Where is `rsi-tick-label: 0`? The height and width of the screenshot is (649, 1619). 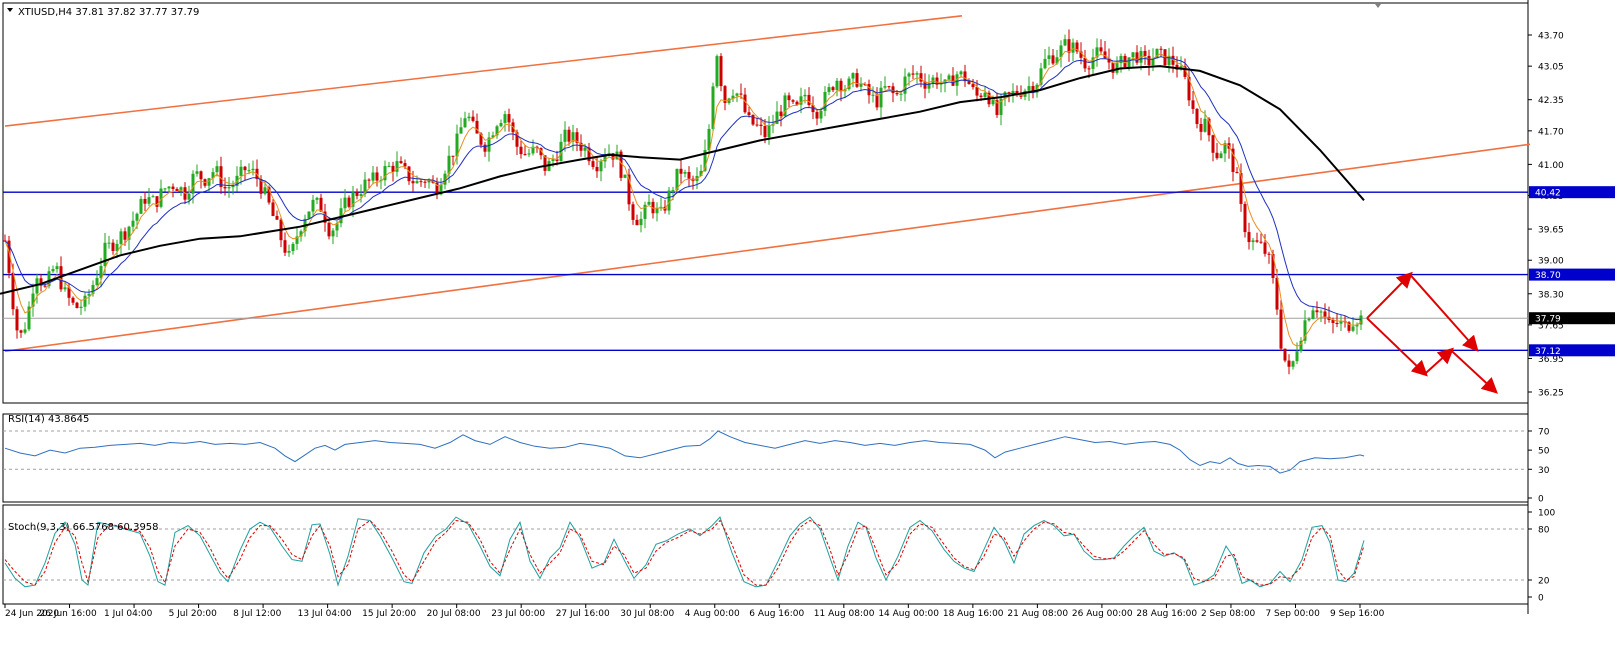
rsi-tick-label: 0 is located at coordinates (1541, 500).